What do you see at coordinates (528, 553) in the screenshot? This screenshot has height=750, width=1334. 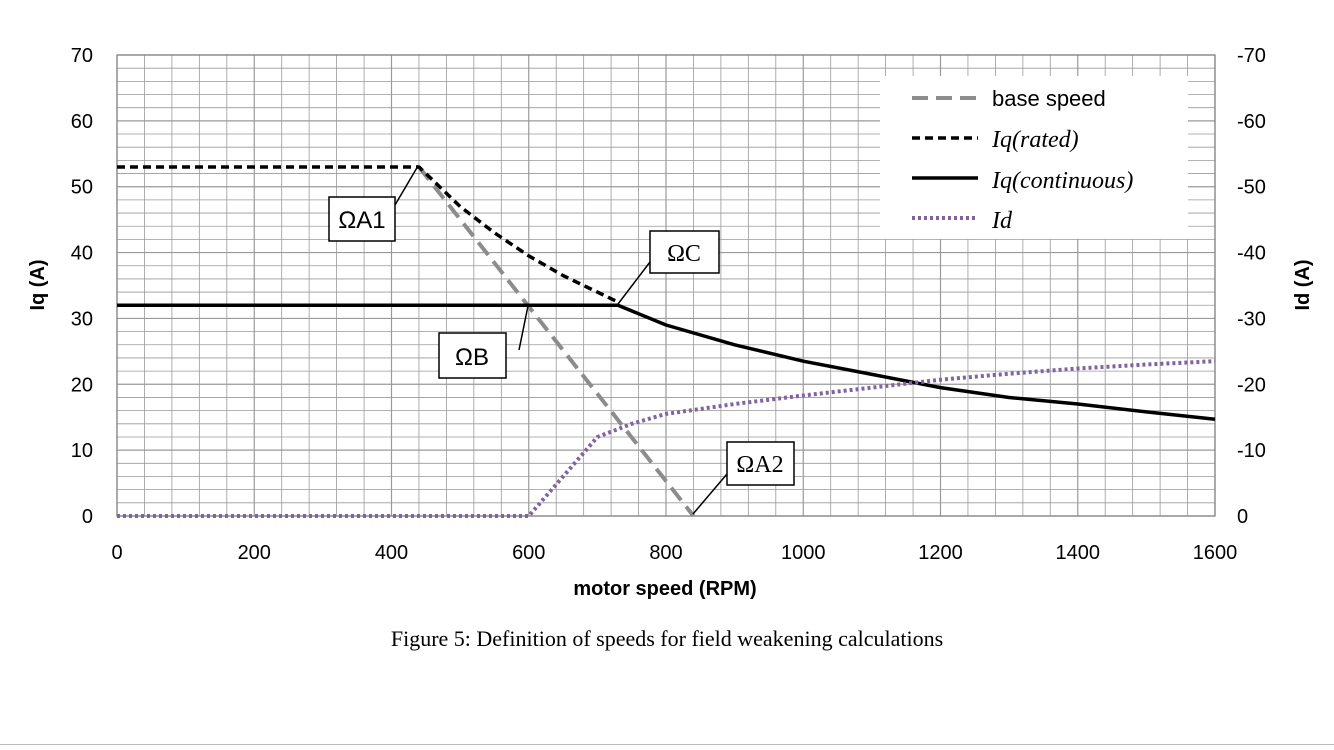 I see `x-tick-label: 600` at bounding box center [528, 553].